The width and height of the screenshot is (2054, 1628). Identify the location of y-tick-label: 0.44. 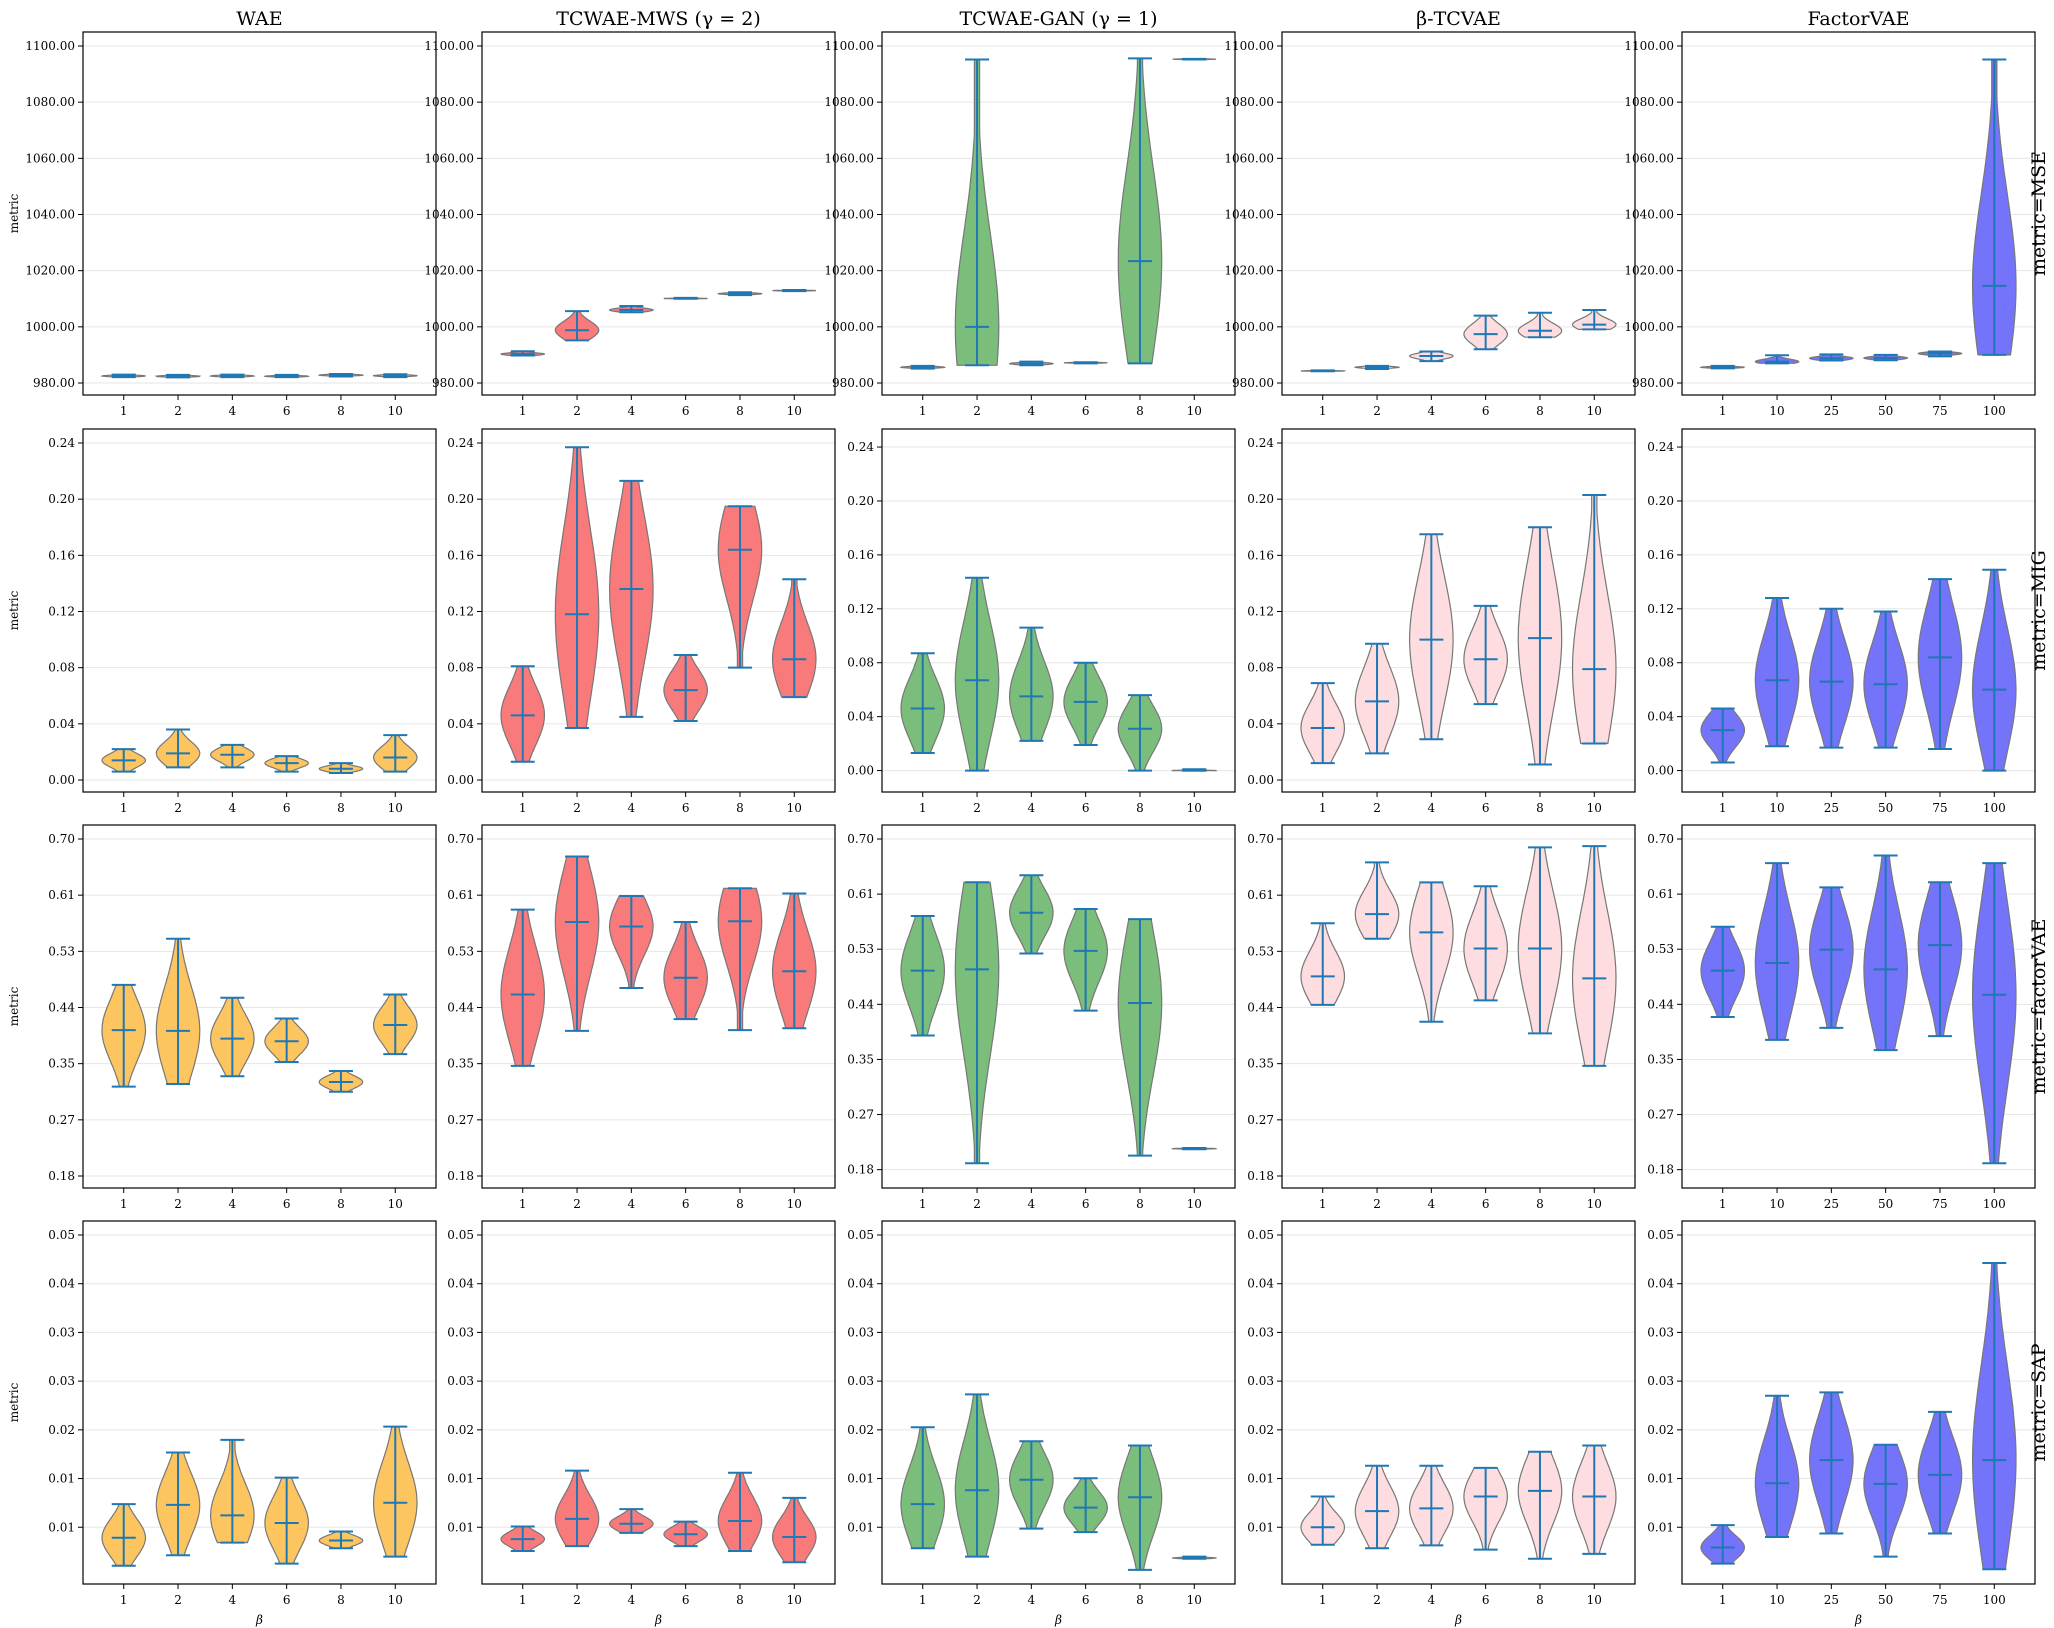
(1660, 1004).